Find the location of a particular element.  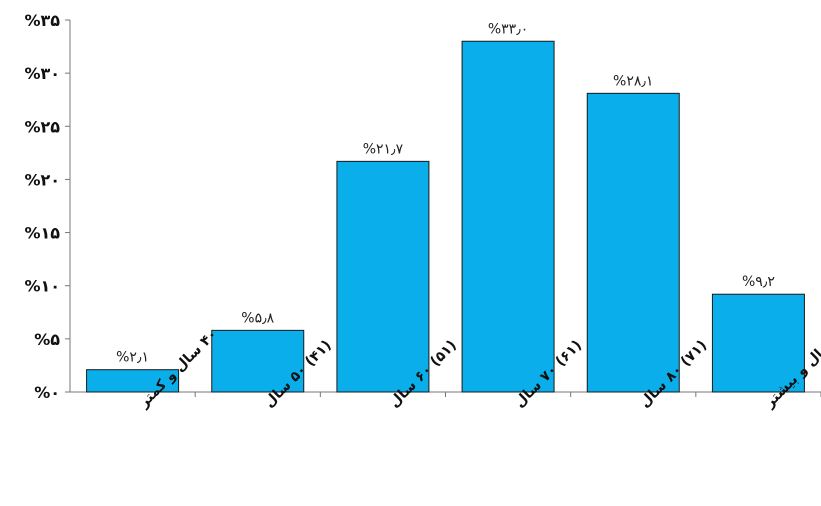

data-label: %۲۱٫۷ is located at coordinates (383, 149).